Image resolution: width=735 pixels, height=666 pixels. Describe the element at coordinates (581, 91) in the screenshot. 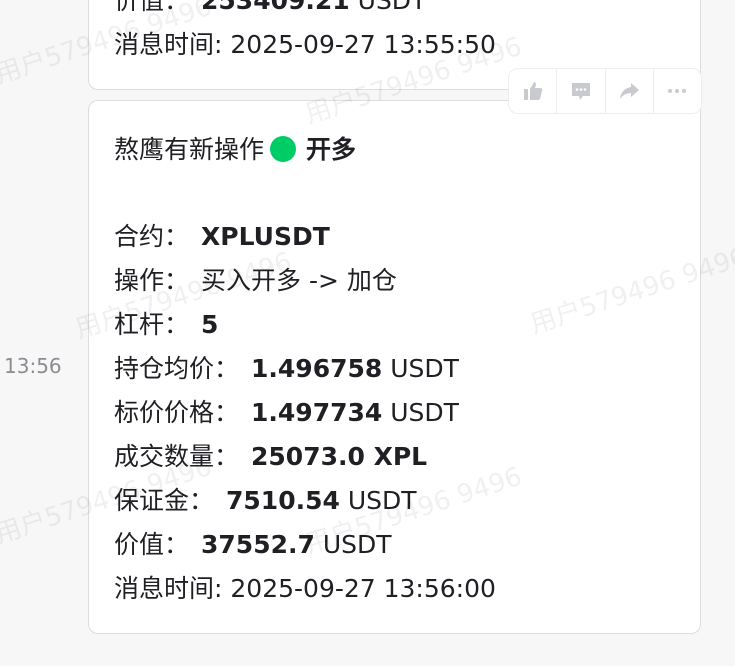

I see `comment-icon` at that location.